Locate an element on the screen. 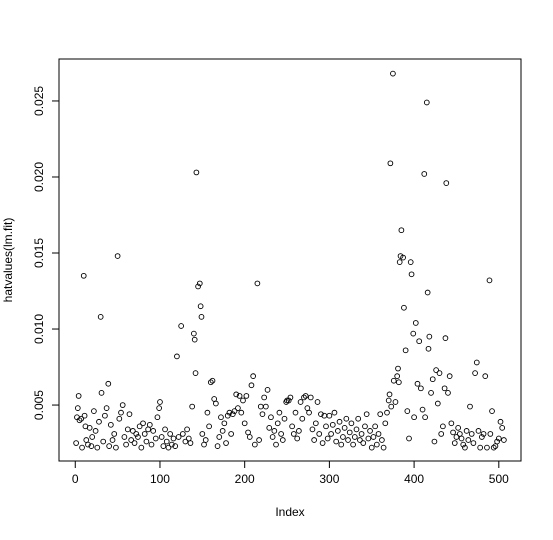 This screenshot has height=540, width=553. x-tick-label: 100 is located at coordinates (160, 479).